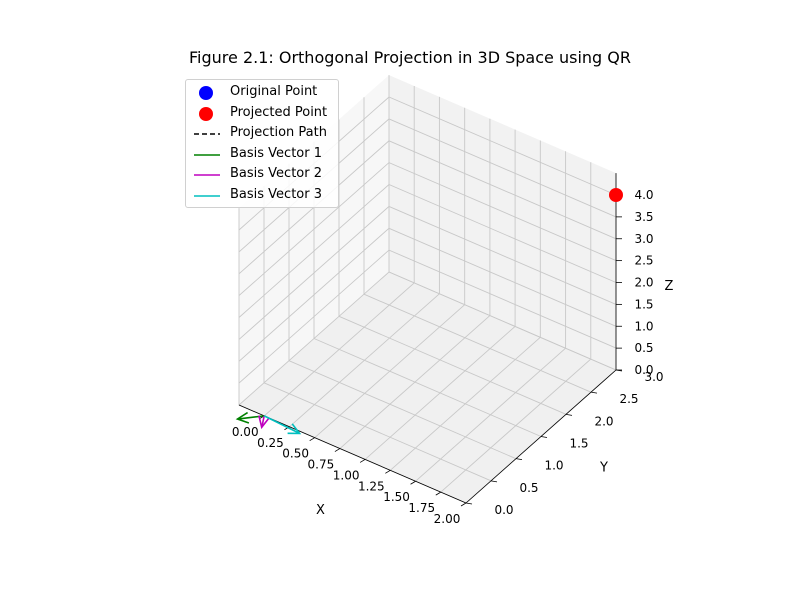  What do you see at coordinates (421, 508) in the screenshot?
I see `x-tick-label: 1.75` at bounding box center [421, 508].